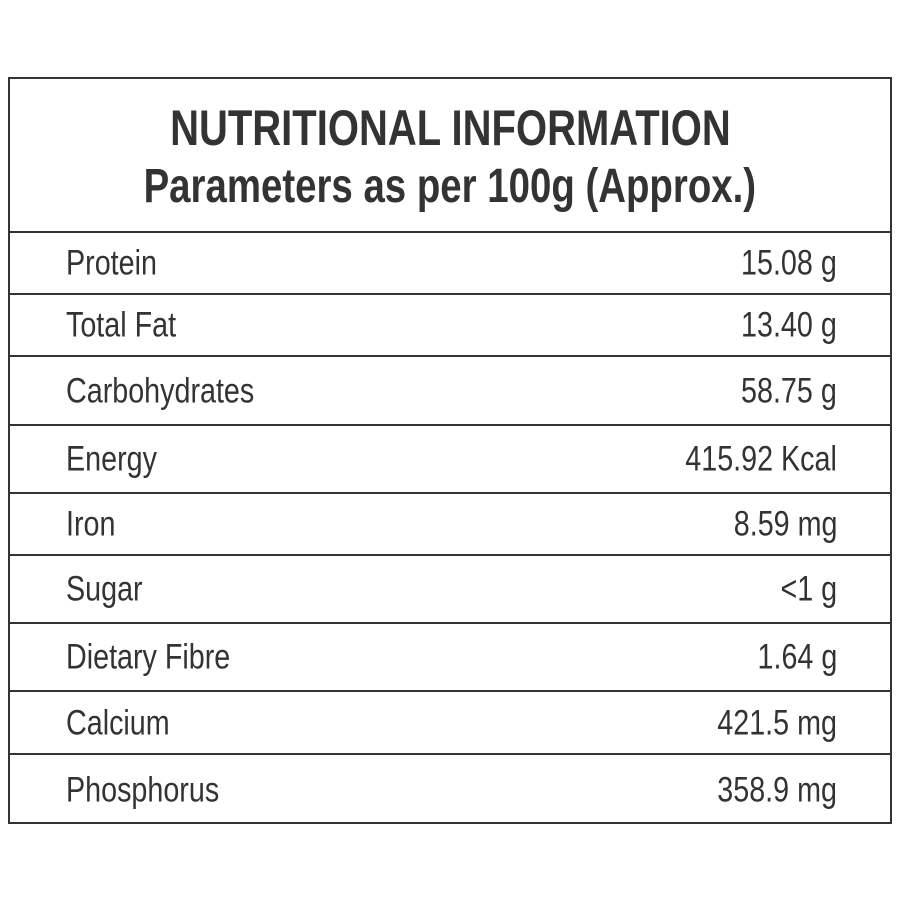  Describe the element at coordinates (789, 325) in the screenshot. I see `row-value: 13.40 g` at that location.